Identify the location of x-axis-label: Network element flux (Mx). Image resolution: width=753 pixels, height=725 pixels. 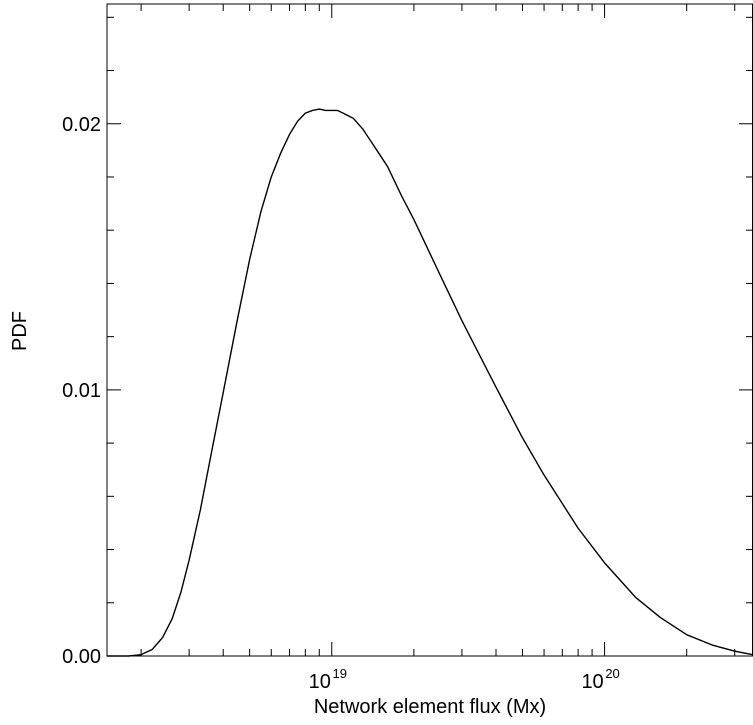
(430, 707).